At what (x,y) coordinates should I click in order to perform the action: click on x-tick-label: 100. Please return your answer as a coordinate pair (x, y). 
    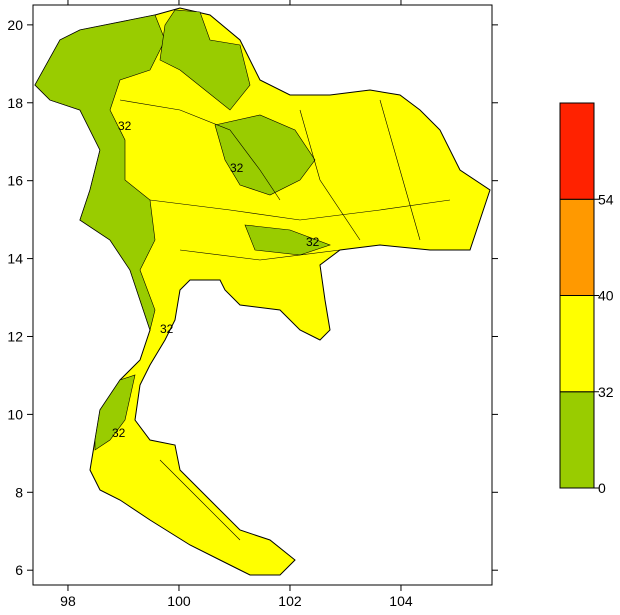
    Looking at the image, I should click on (179, 601).